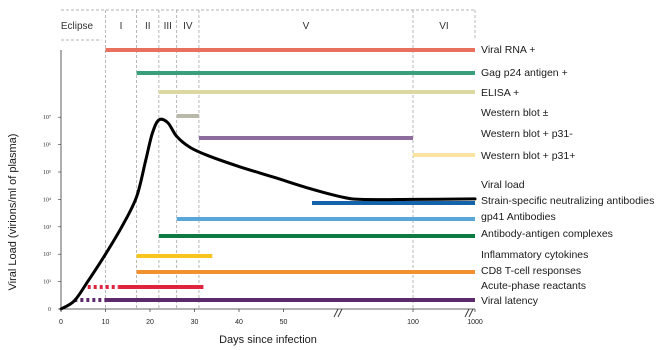 This screenshot has width=663, height=350. I want to click on x-tick-label: 1000, so click(475, 322).